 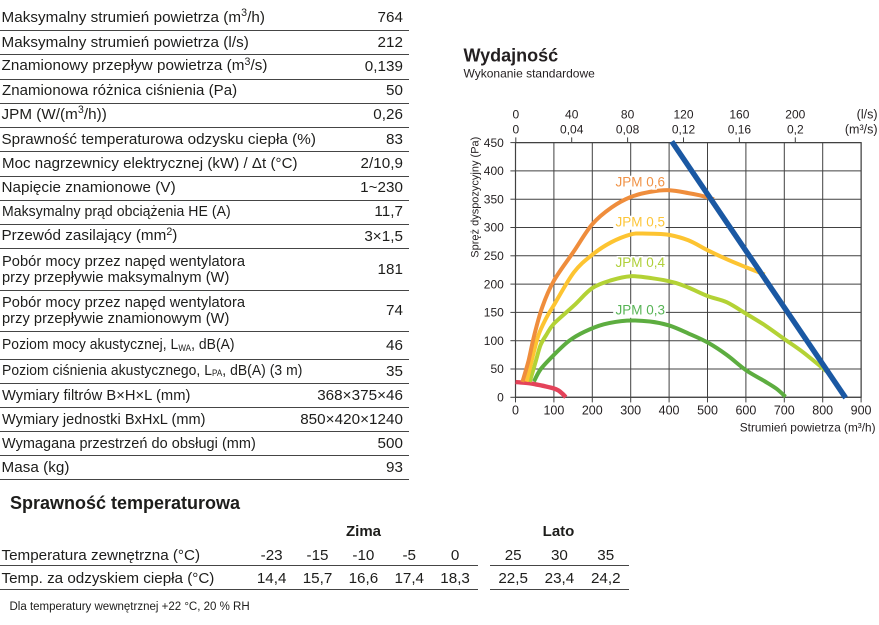 What do you see at coordinates (641, 181) in the screenshot?
I see `svg-text: JPM 0,6` at bounding box center [641, 181].